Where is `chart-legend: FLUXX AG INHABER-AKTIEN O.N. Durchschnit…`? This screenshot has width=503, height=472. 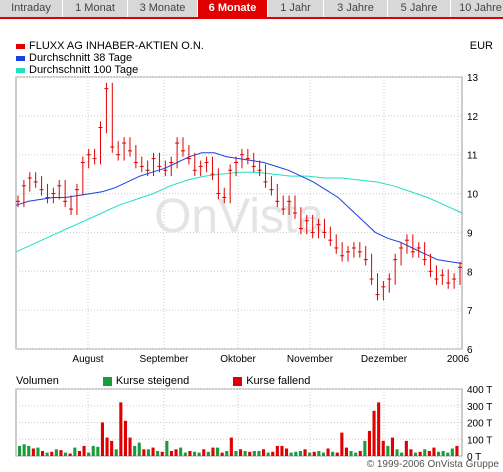
chart-legend: FLUXX AG INHABER-AKTIEN O.N. Durchschnit… is located at coordinates (110, 58).